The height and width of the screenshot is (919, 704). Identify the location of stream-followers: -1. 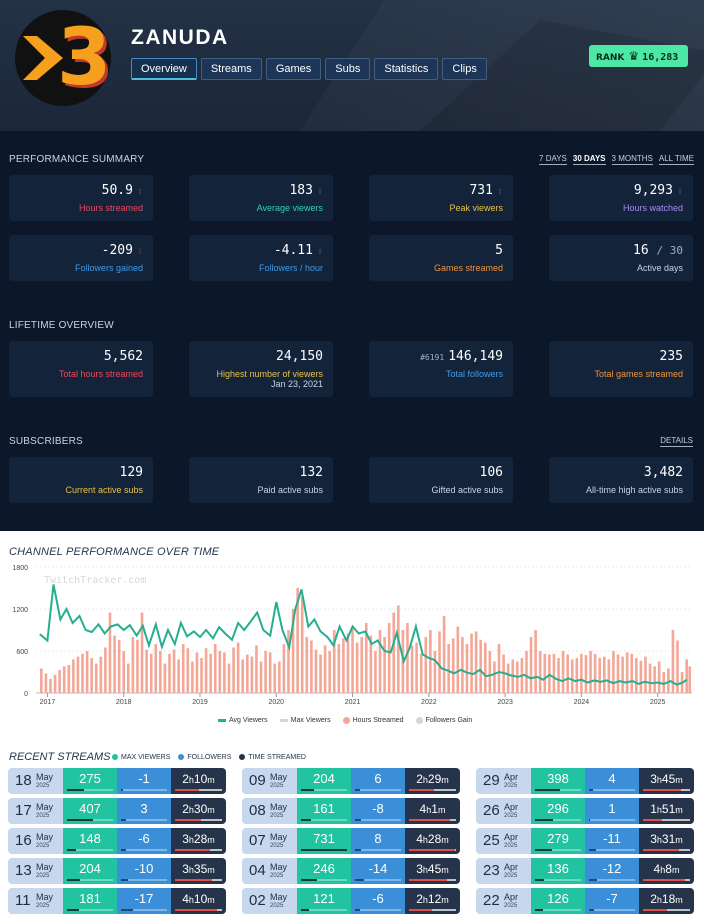
(144, 781).